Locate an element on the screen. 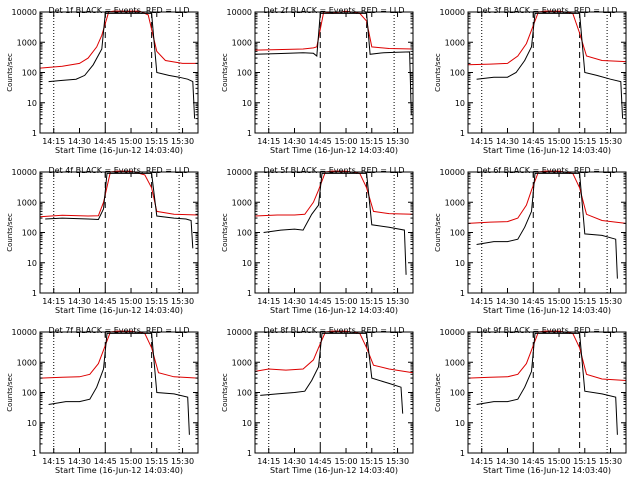 This screenshot has height=484, width=640. panel-title: Det 7f BLACK = Events, RED = LLD is located at coordinates (118, 330).